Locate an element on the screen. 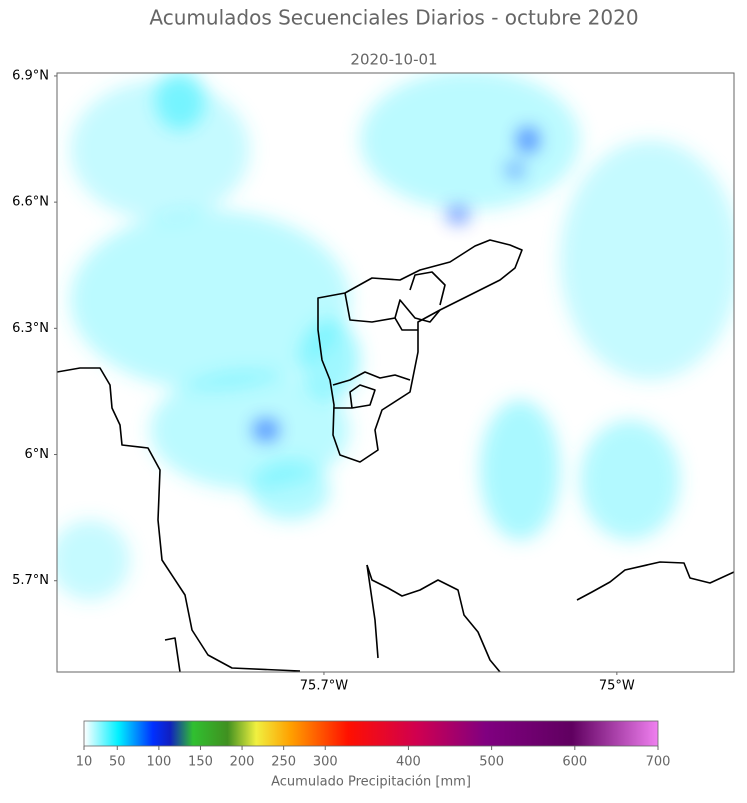  x-tick-label: 75°W is located at coordinates (617, 686).